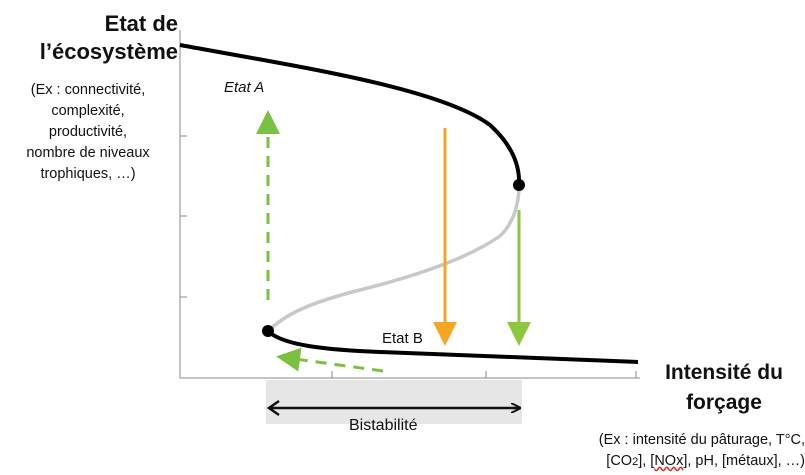 This screenshot has width=805, height=475. What do you see at coordinates (744, 461) in the screenshot?
I see `x-note-part: ], pH, [métaux], …)` at bounding box center [744, 461].